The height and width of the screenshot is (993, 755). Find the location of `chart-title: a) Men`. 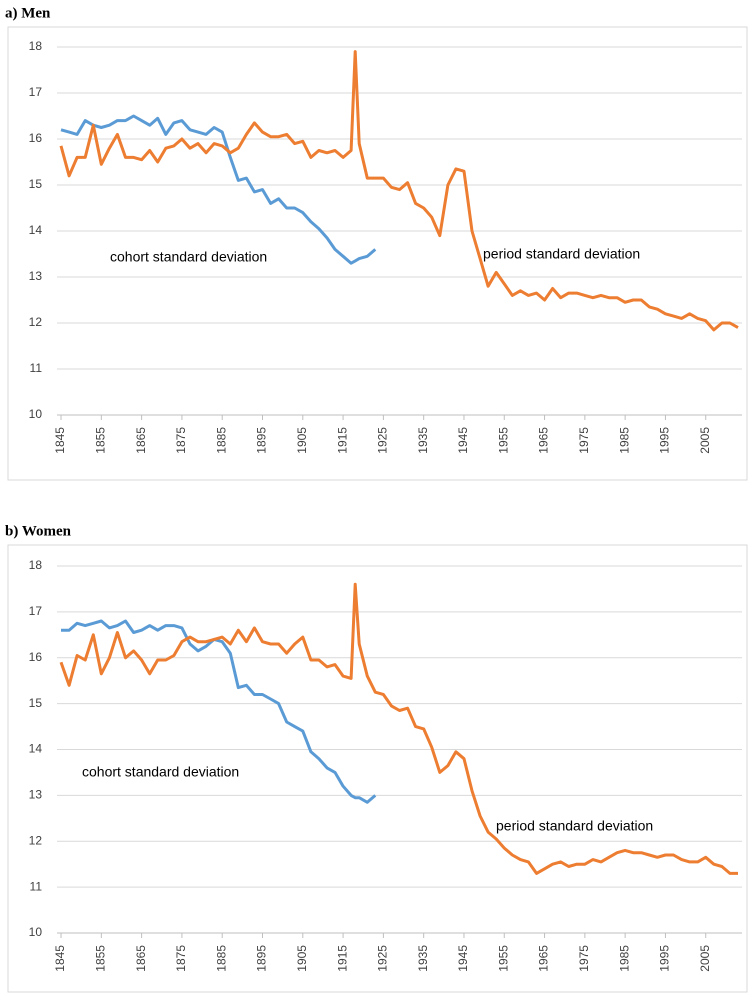

chart-title: a) Men is located at coordinates (28, 13).